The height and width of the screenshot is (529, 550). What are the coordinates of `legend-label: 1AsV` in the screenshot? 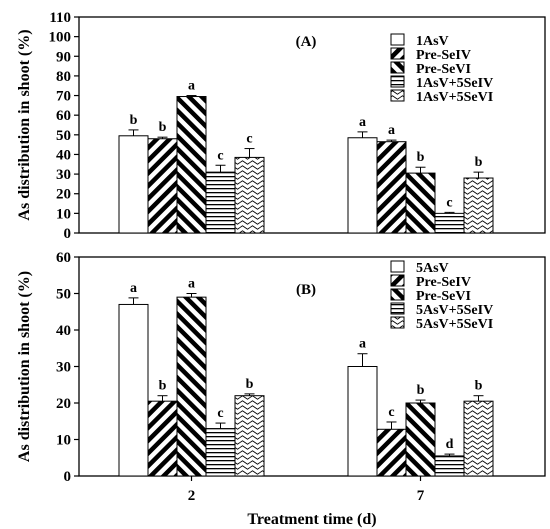 It's located at (432, 41).